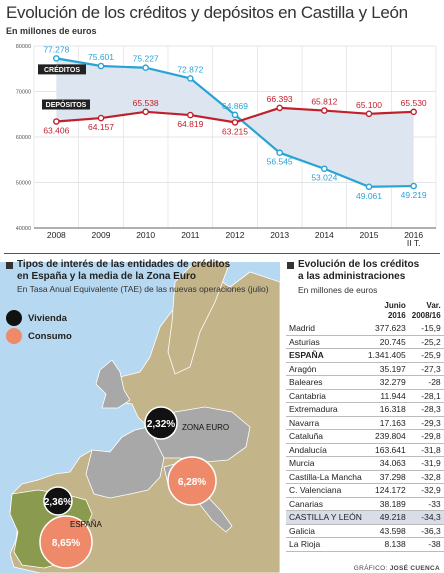  I want to click on table-row: Aragón 35.197 -27,3, so click(365, 369).